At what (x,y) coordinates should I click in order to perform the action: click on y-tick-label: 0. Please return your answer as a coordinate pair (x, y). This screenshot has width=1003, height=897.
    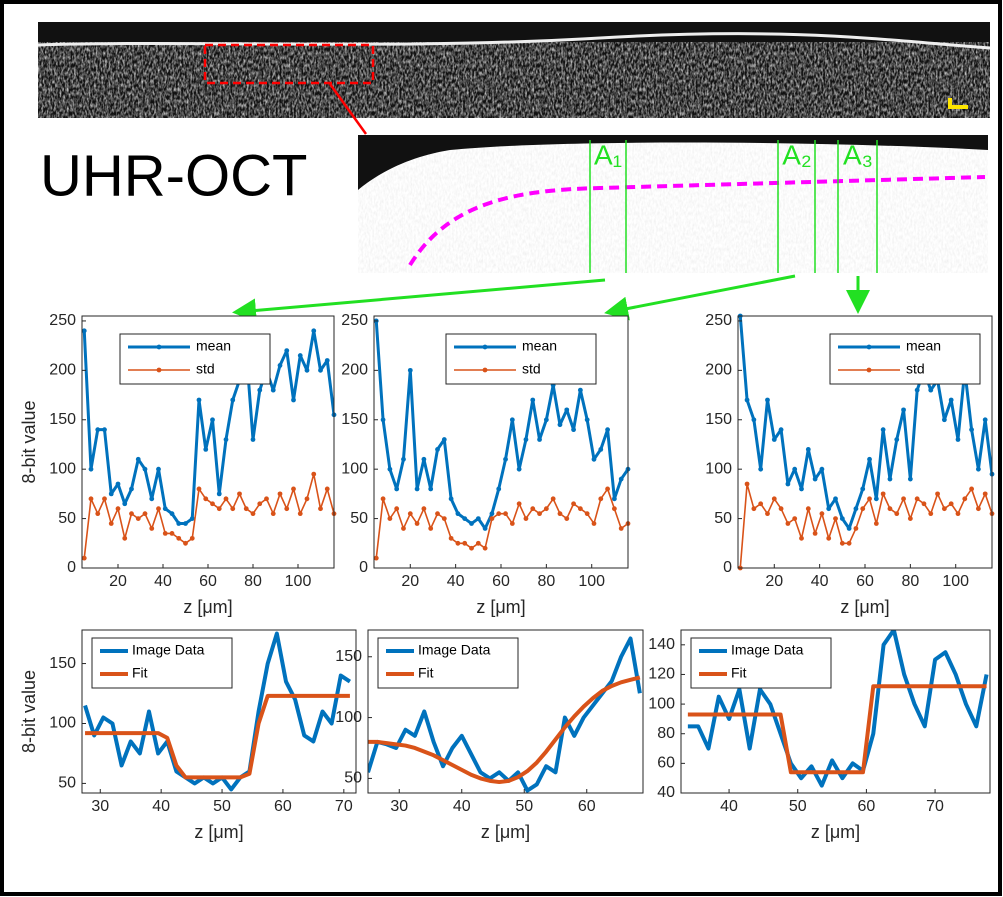
    Looking at the image, I should click on (727, 567).